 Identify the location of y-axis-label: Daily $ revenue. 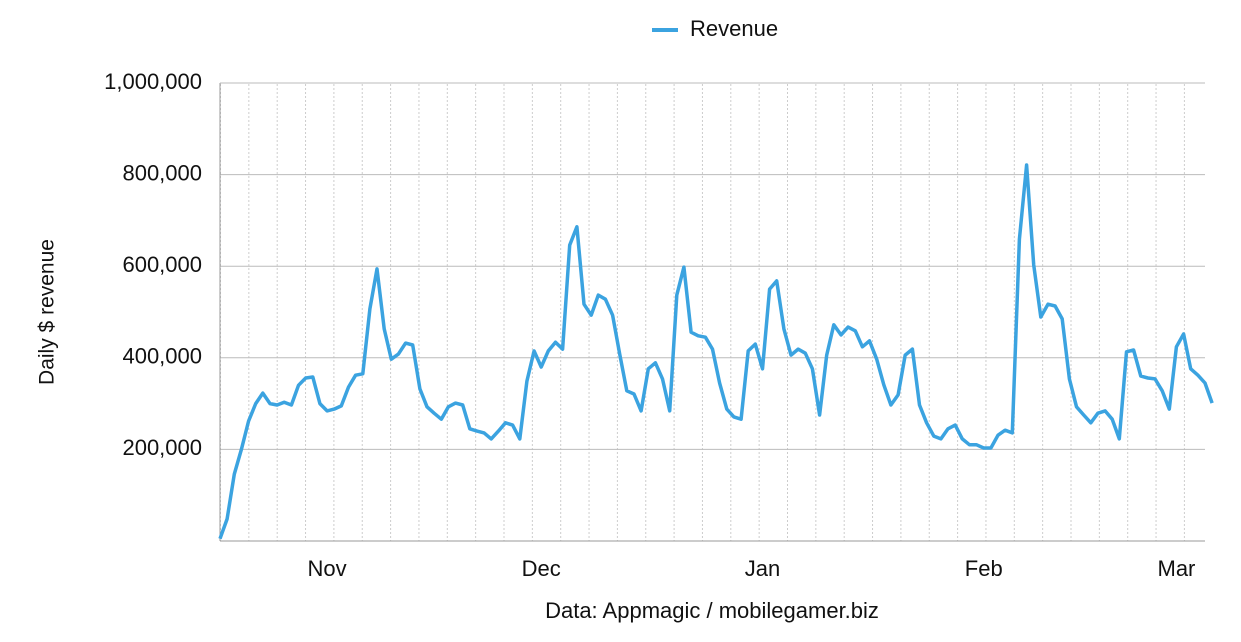
(47, 312).